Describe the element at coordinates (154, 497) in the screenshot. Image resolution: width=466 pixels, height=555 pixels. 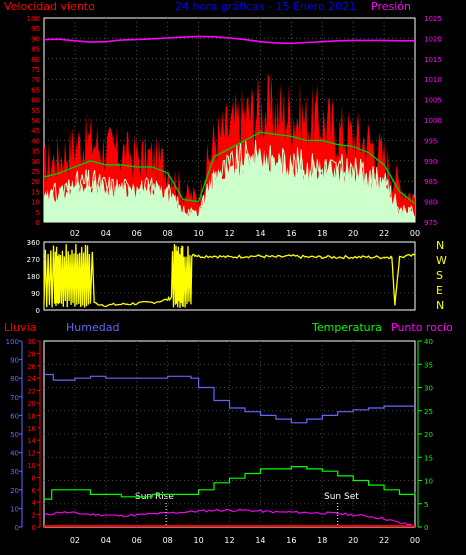
I see `sunrise-annotation: Sun Rise` at that location.